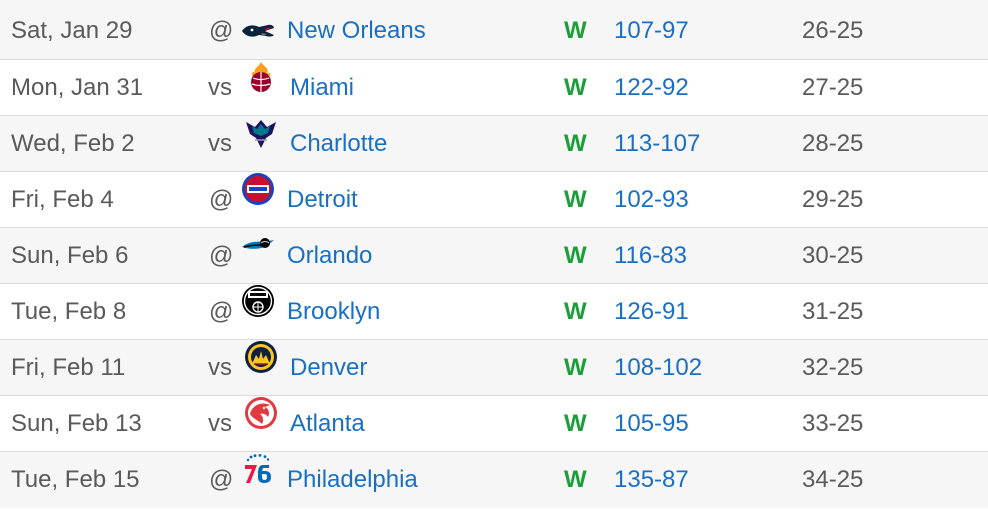  Describe the element at coordinates (833, 143) in the screenshot. I see `season-record: 28-25` at that location.